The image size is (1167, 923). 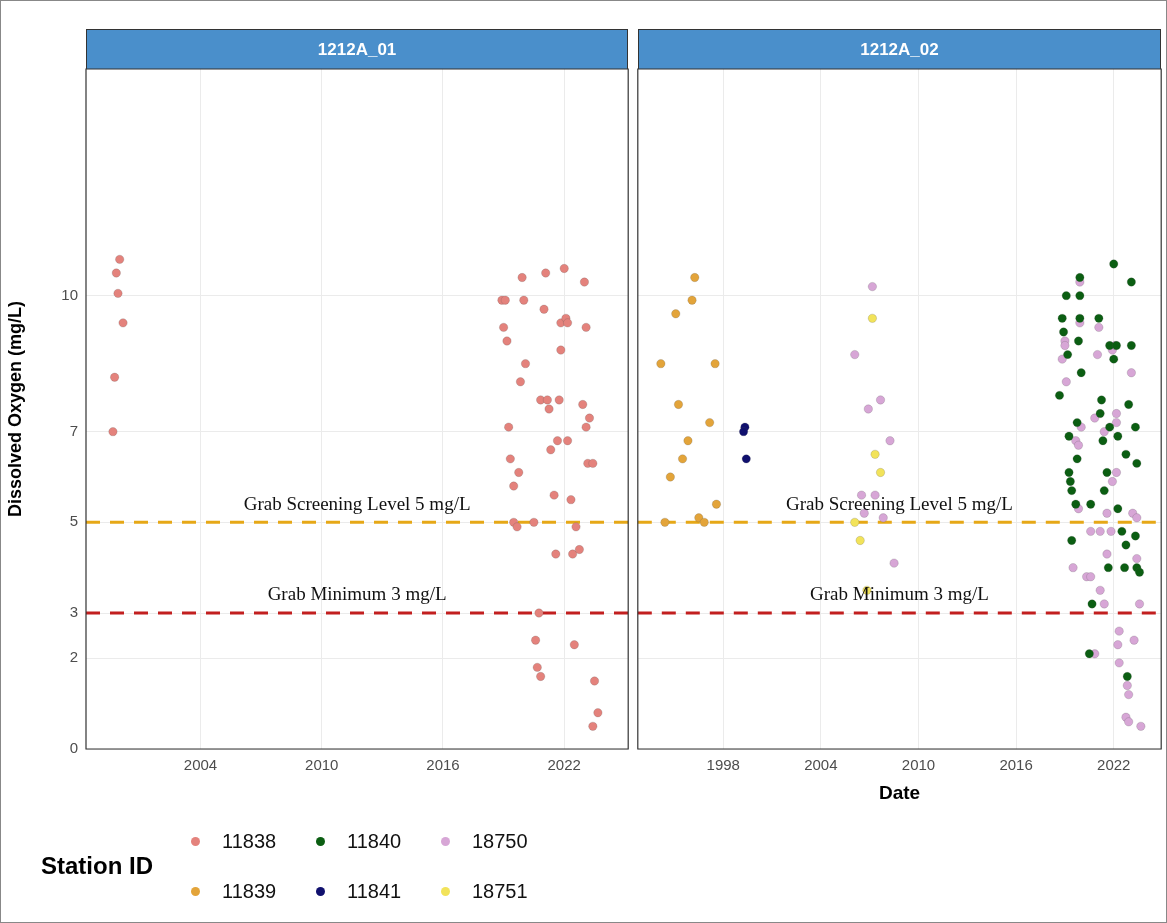 I want to click on x-axis-title: Date, so click(x=899, y=792).